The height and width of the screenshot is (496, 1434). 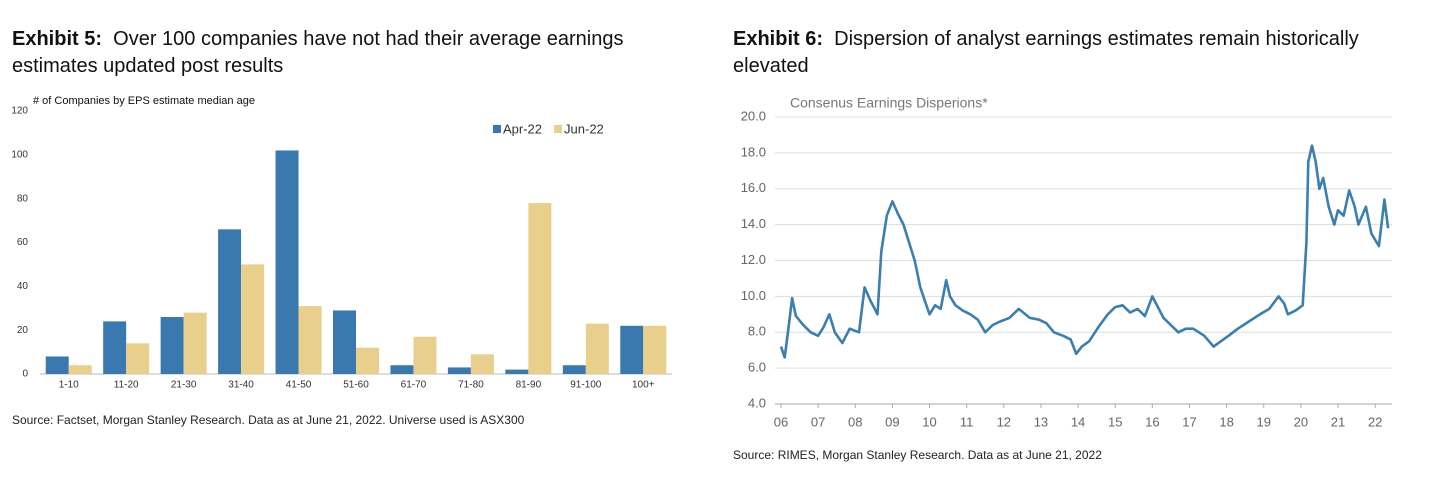 What do you see at coordinates (586, 385) in the screenshot?
I see `x-tick-label: 91-100` at bounding box center [586, 385].